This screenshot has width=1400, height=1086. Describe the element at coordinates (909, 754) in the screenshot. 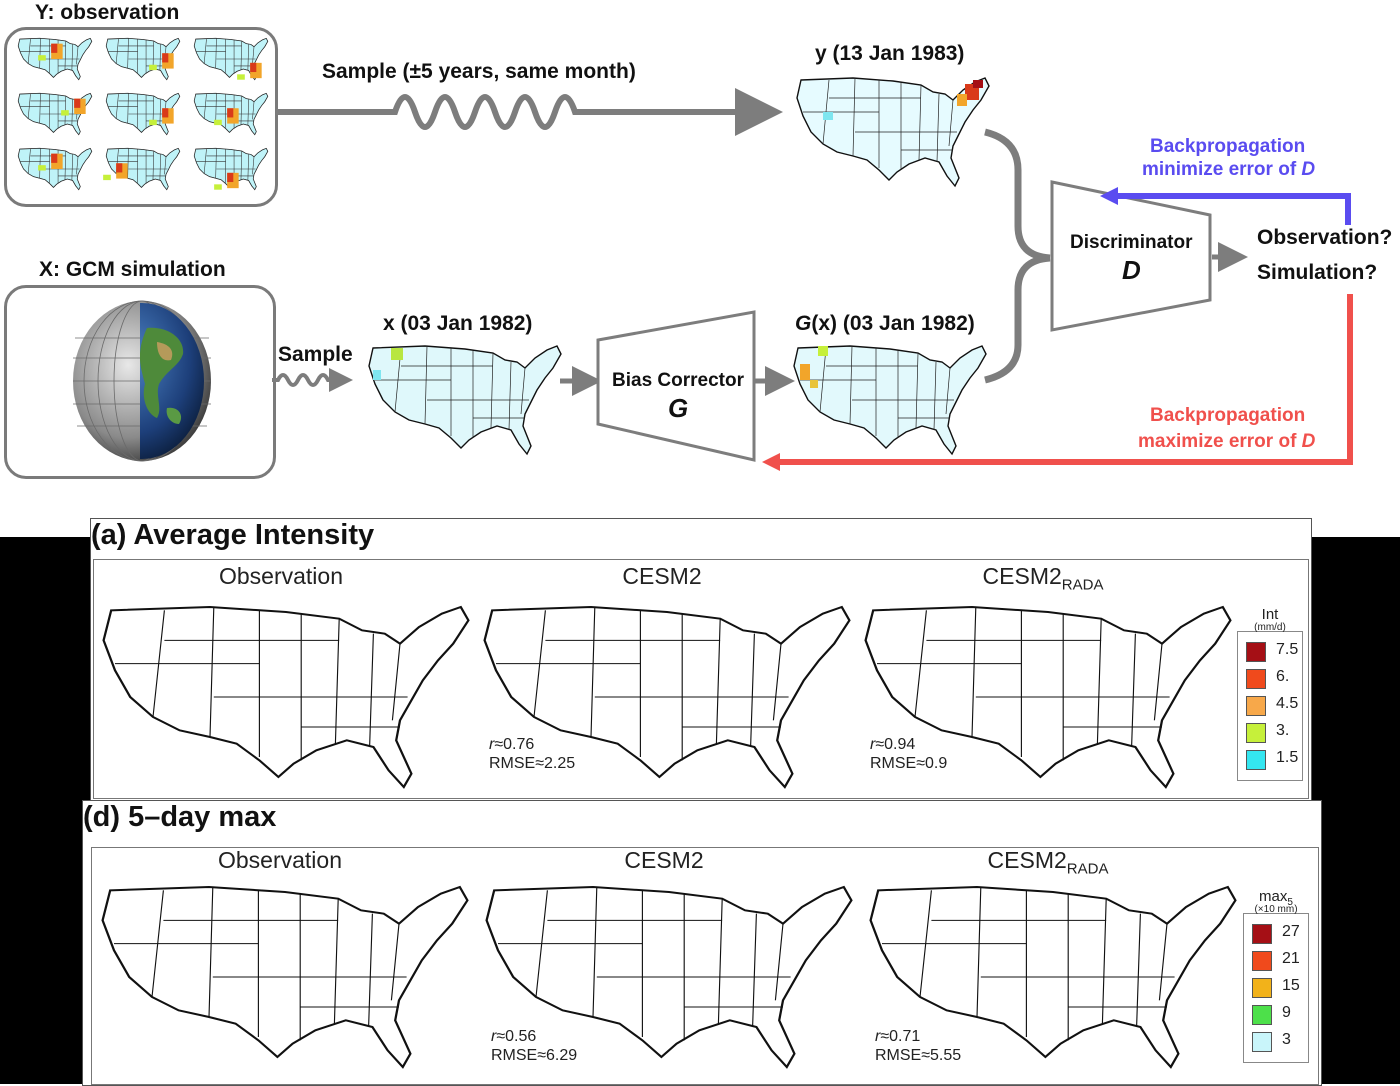

I see `map-stats: r≈0.94 RMSE≈0.9` at that location.